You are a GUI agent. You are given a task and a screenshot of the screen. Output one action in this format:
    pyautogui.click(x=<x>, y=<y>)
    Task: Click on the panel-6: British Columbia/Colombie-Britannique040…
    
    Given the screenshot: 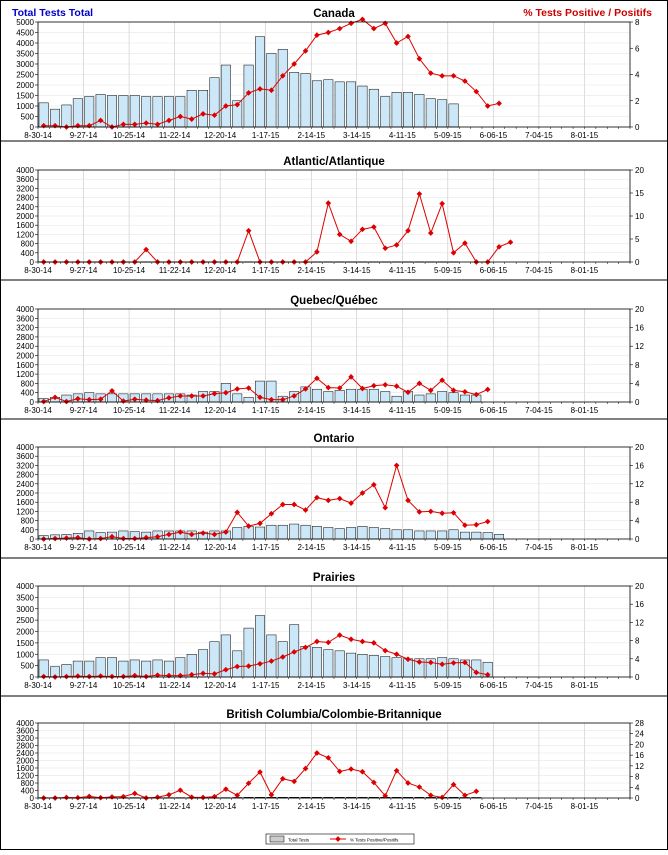 What is the action you would take?
    pyautogui.click(x=330, y=760)
    